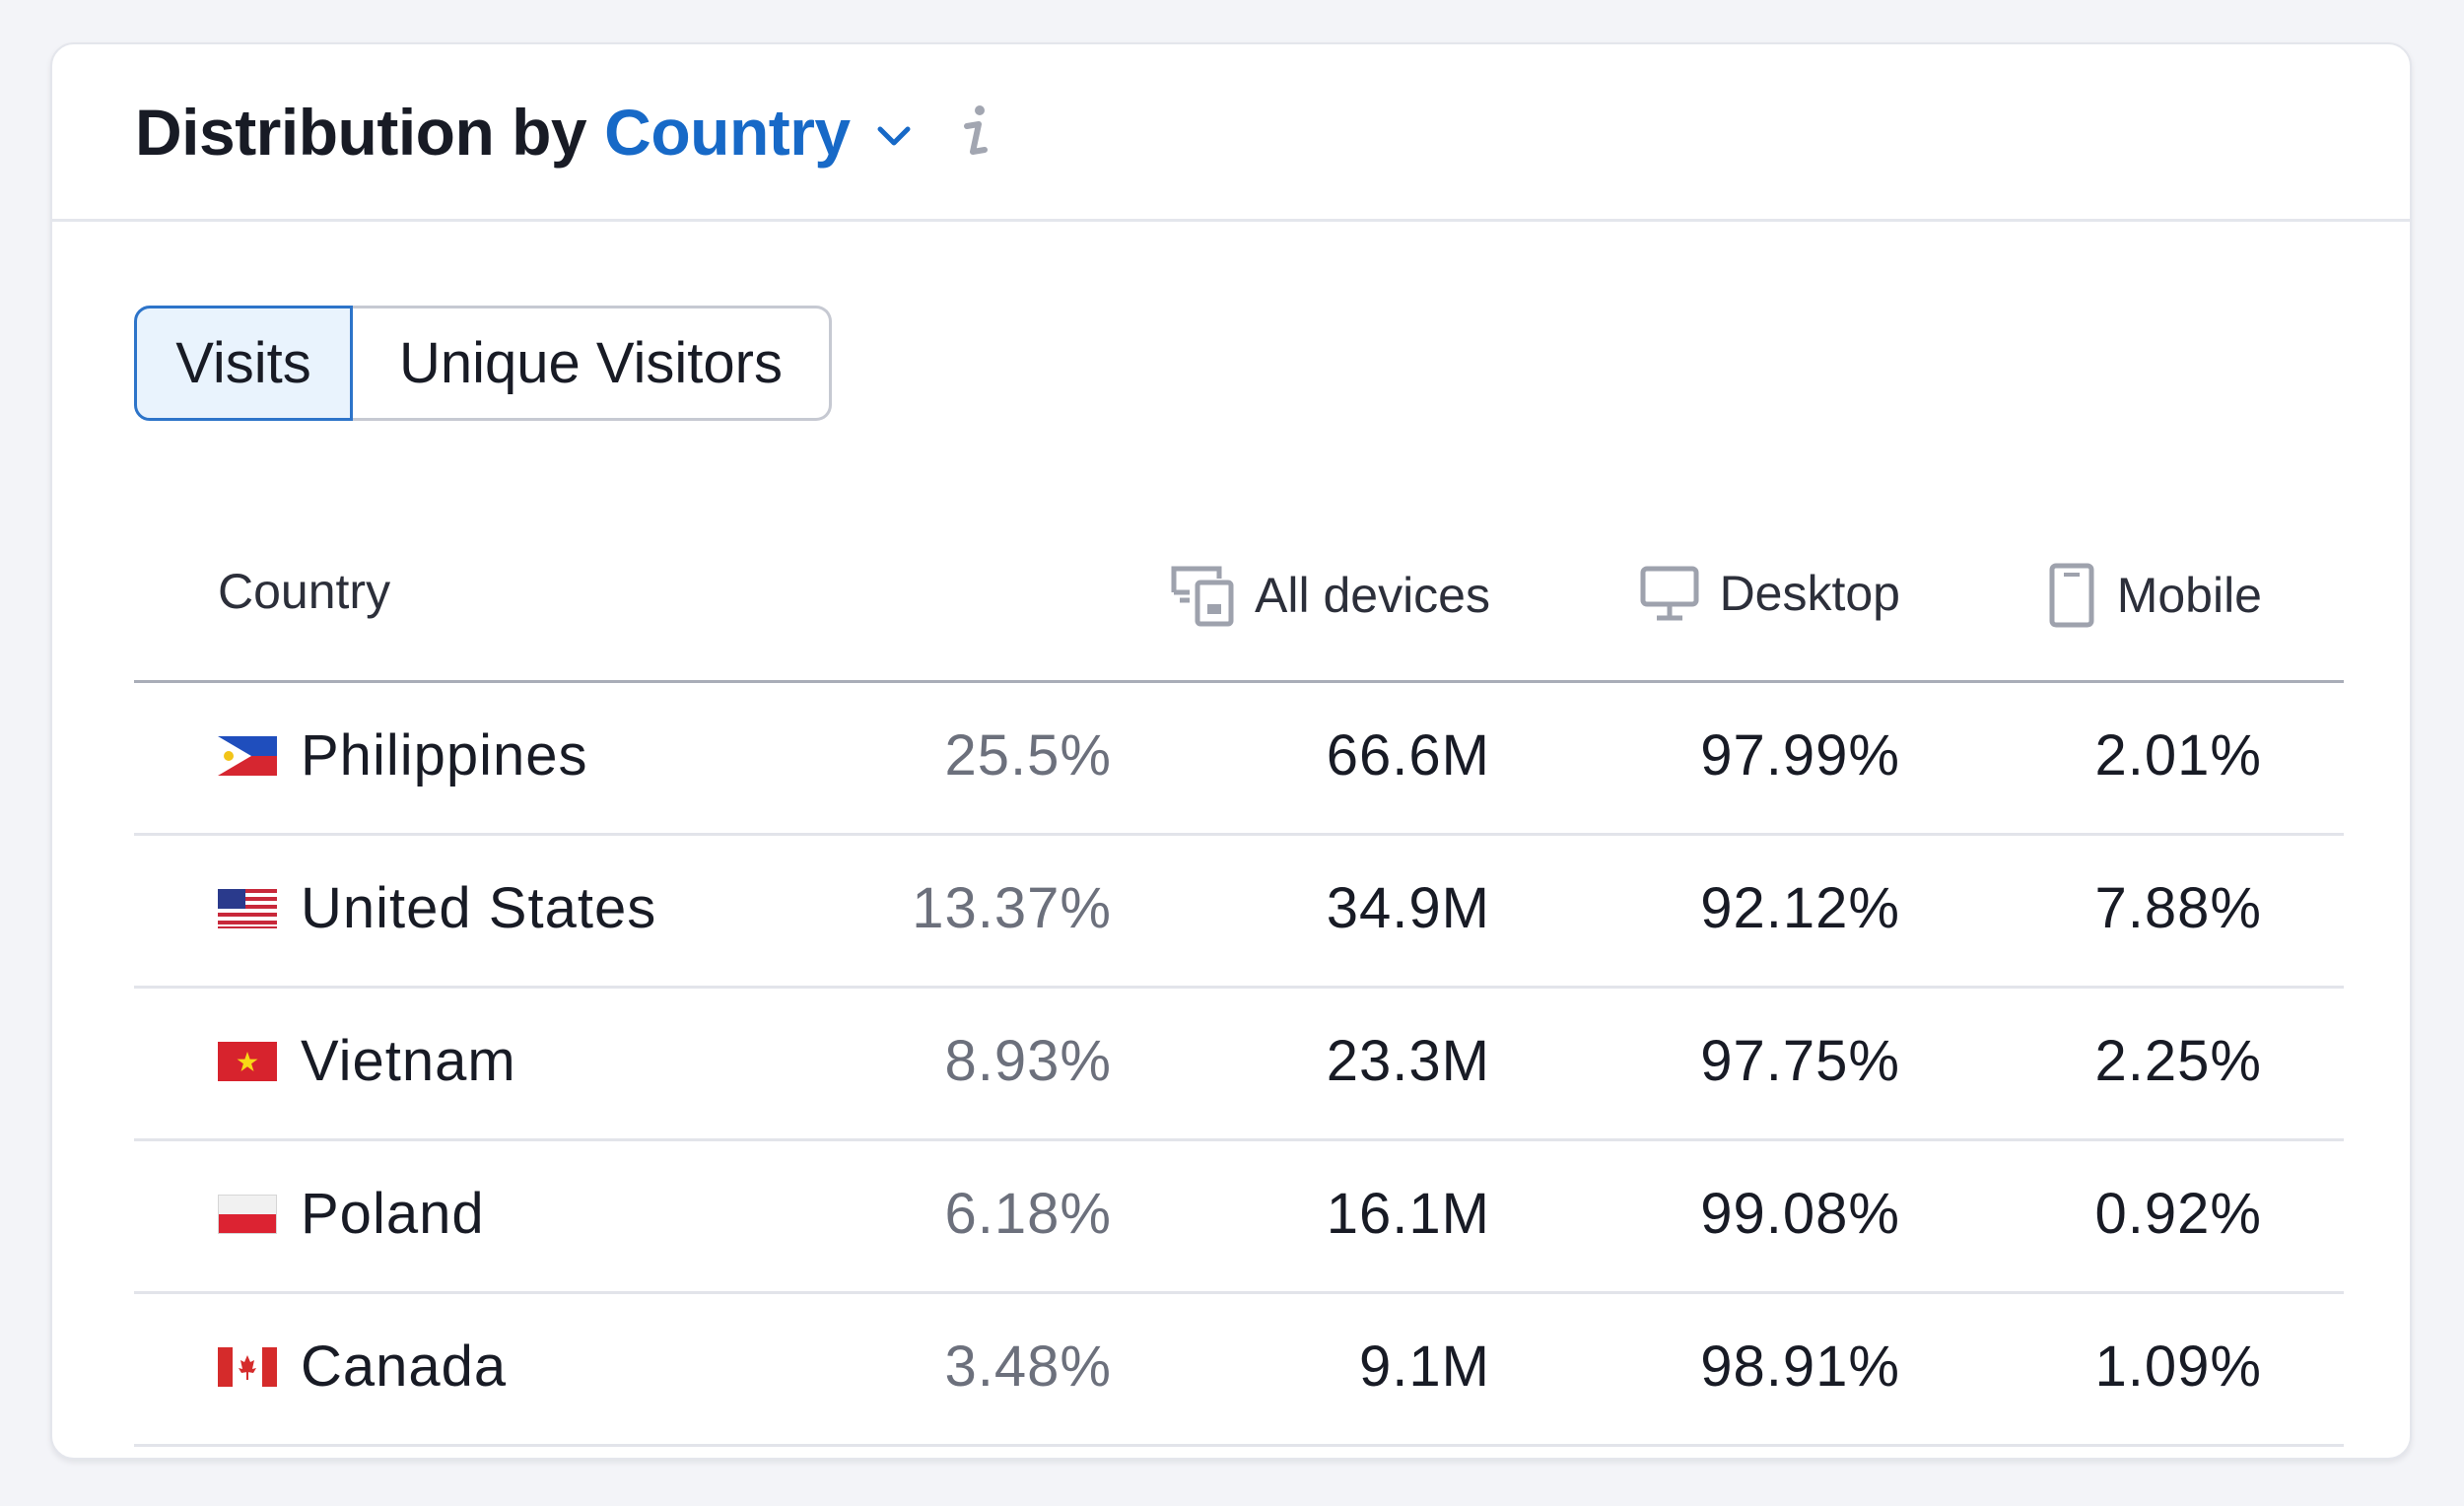 This screenshot has width=2464, height=1506. What do you see at coordinates (1239, 1217) in the screenshot?
I see `table-row: Poland 6.18% 16.1M 99.08% 0.92%` at bounding box center [1239, 1217].